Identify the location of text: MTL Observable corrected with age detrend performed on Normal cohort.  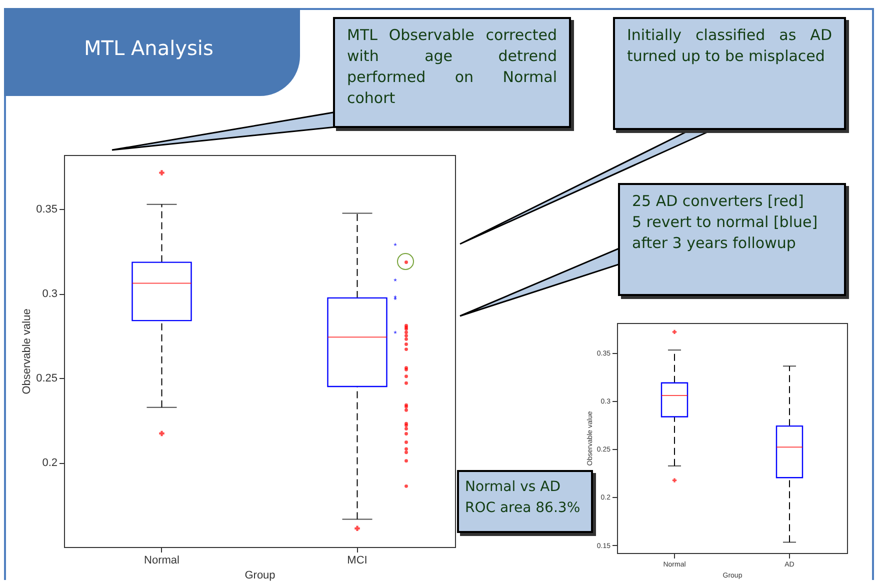
(452, 72).